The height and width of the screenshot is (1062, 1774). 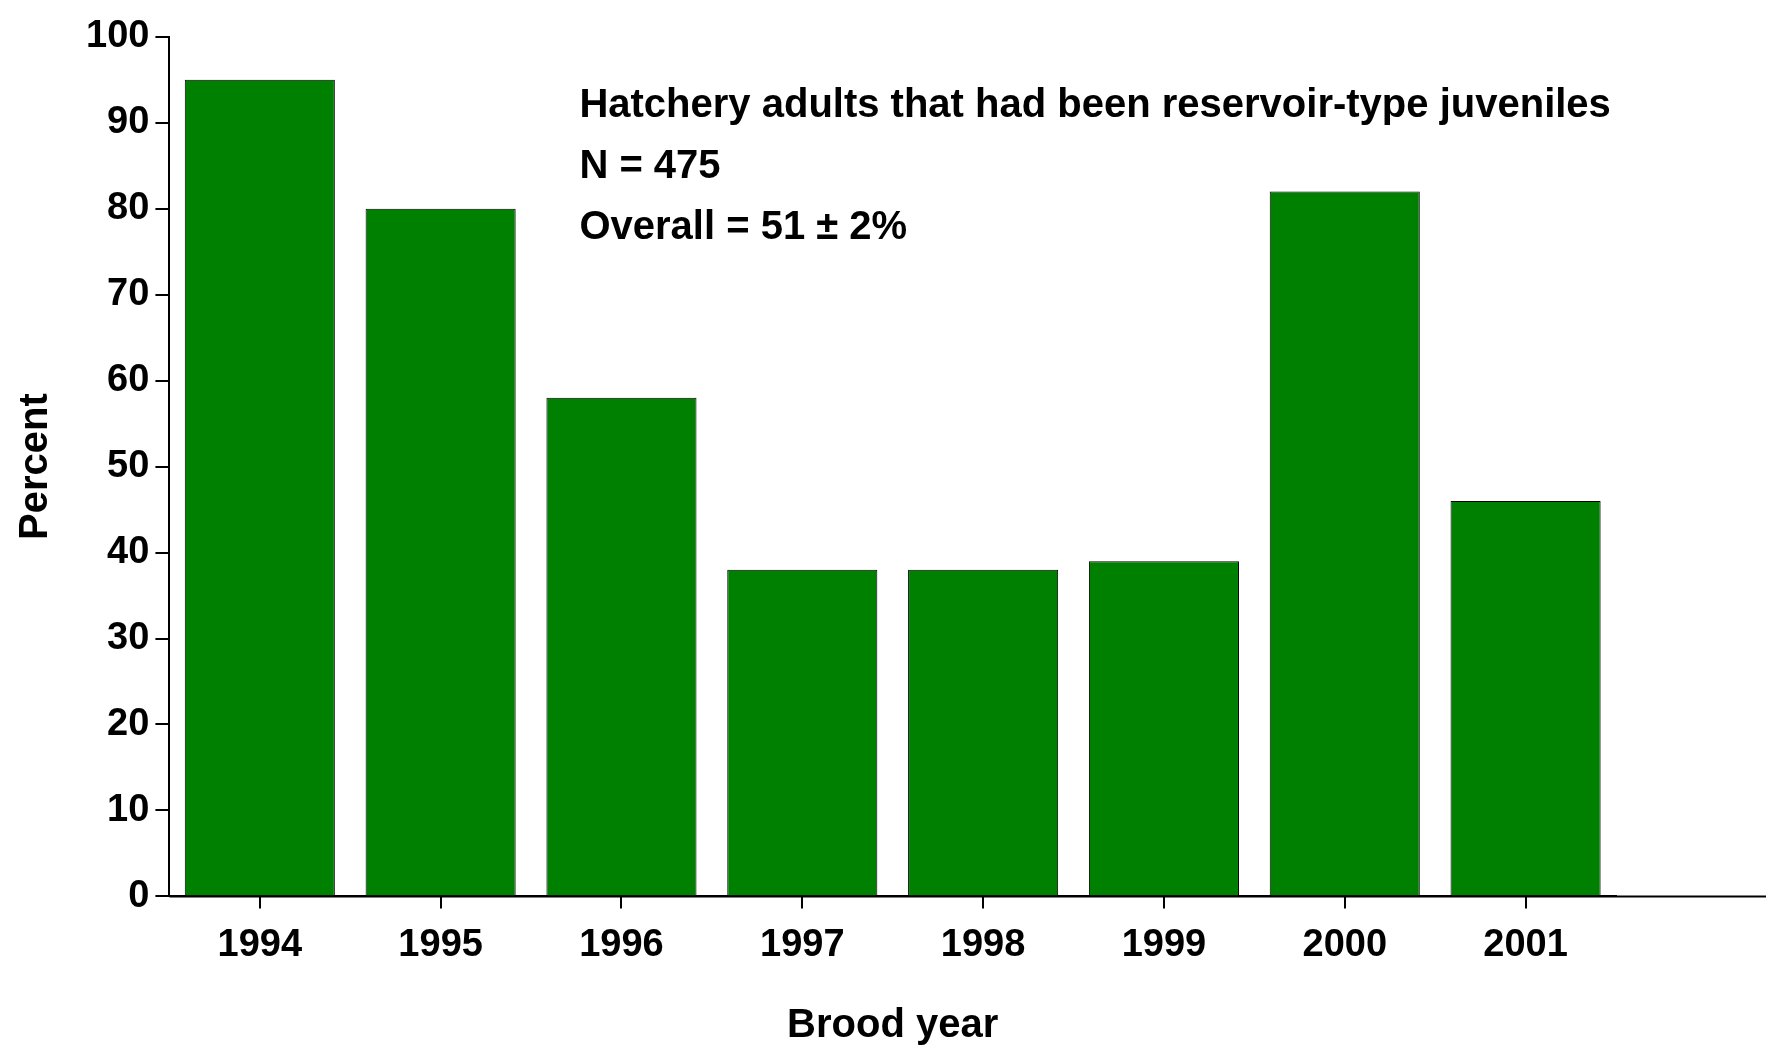 What do you see at coordinates (1164, 942) in the screenshot?
I see `x-tick-label: 1999` at bounding box center [1164, 942].